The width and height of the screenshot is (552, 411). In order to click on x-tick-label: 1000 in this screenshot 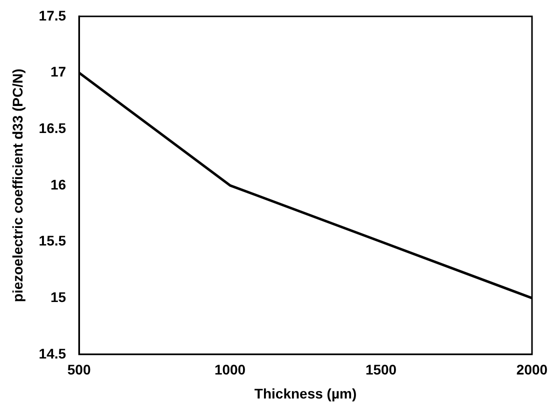, I will do `click(230, 370)`.